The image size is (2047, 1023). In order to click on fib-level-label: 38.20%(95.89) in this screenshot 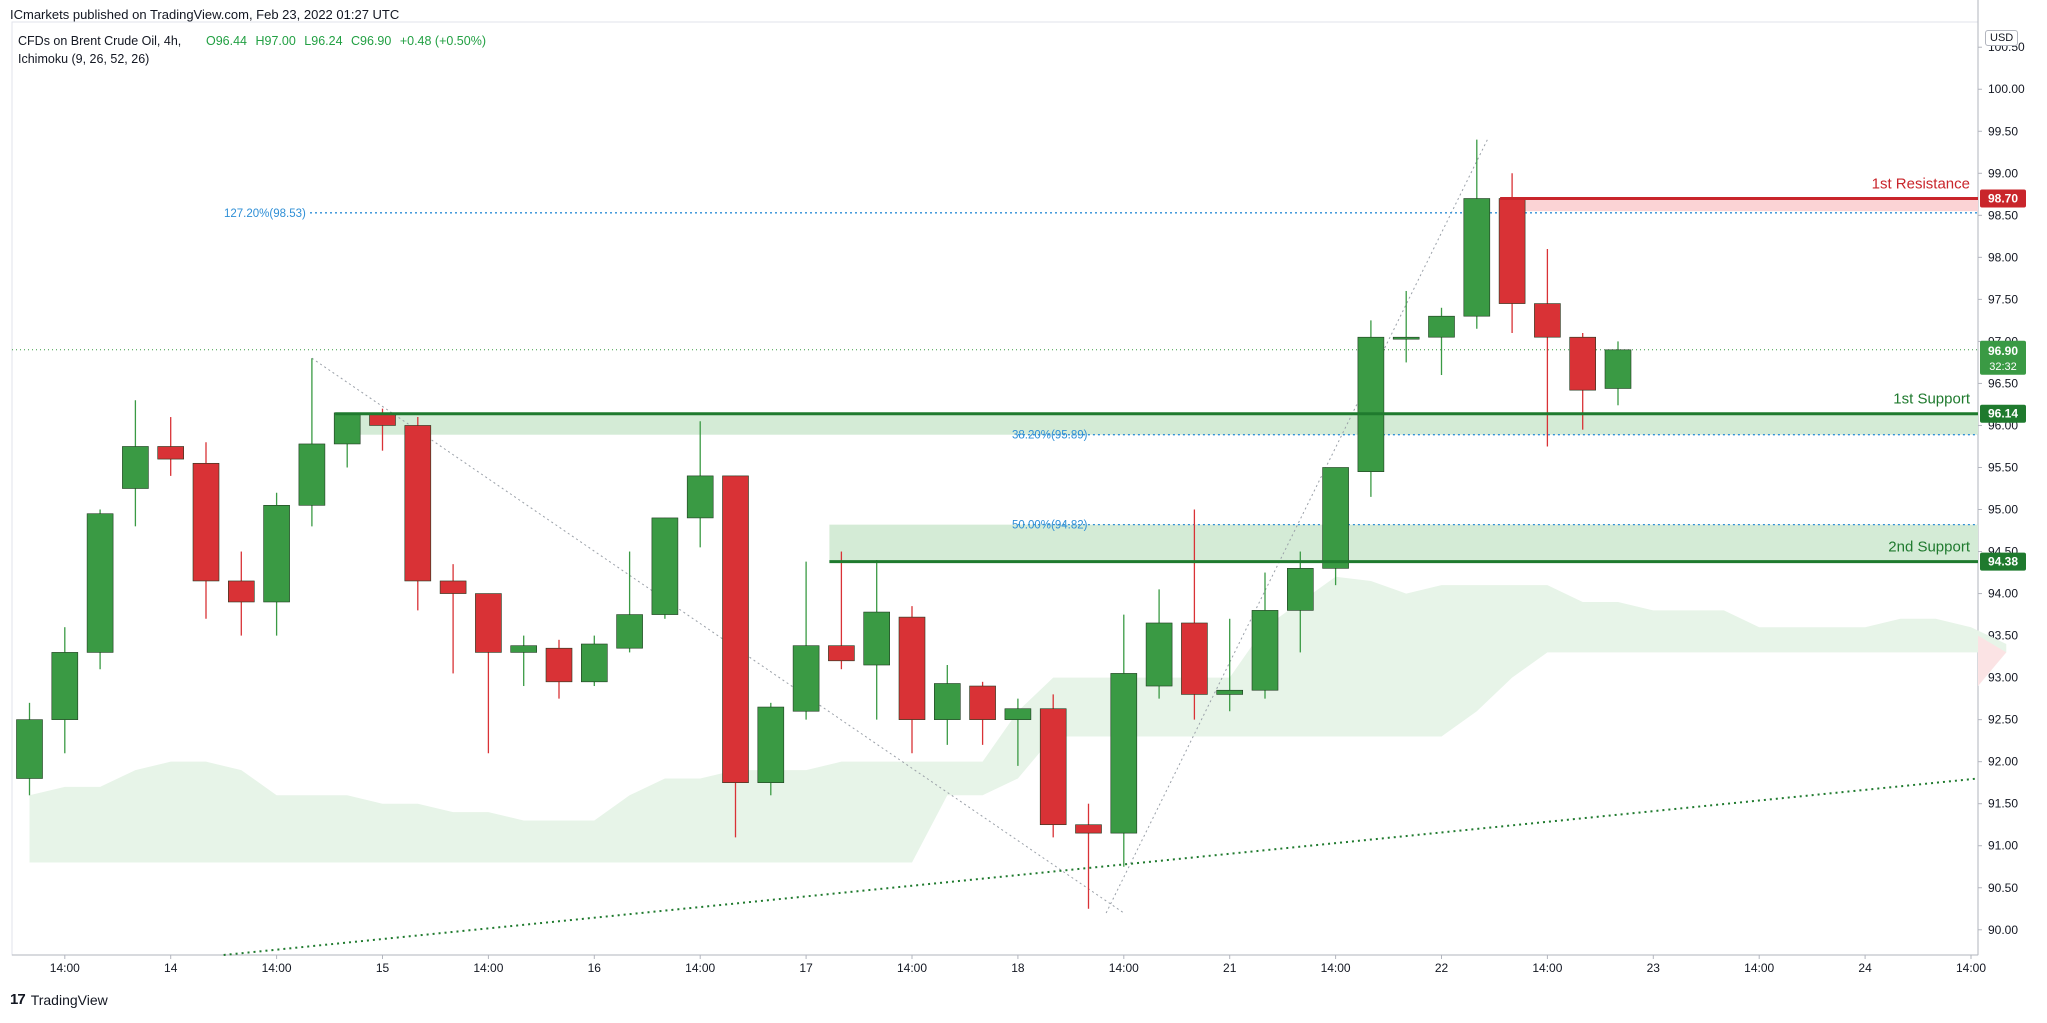, I will do `click(1050, 436)`.